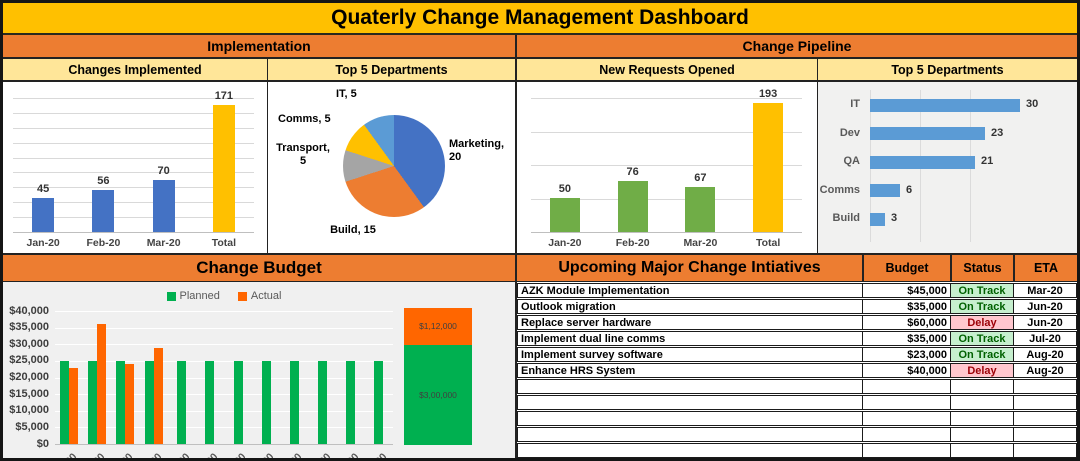  I want to click on subheader-changes-implemented: Changes Implemented, so click(135, 70).